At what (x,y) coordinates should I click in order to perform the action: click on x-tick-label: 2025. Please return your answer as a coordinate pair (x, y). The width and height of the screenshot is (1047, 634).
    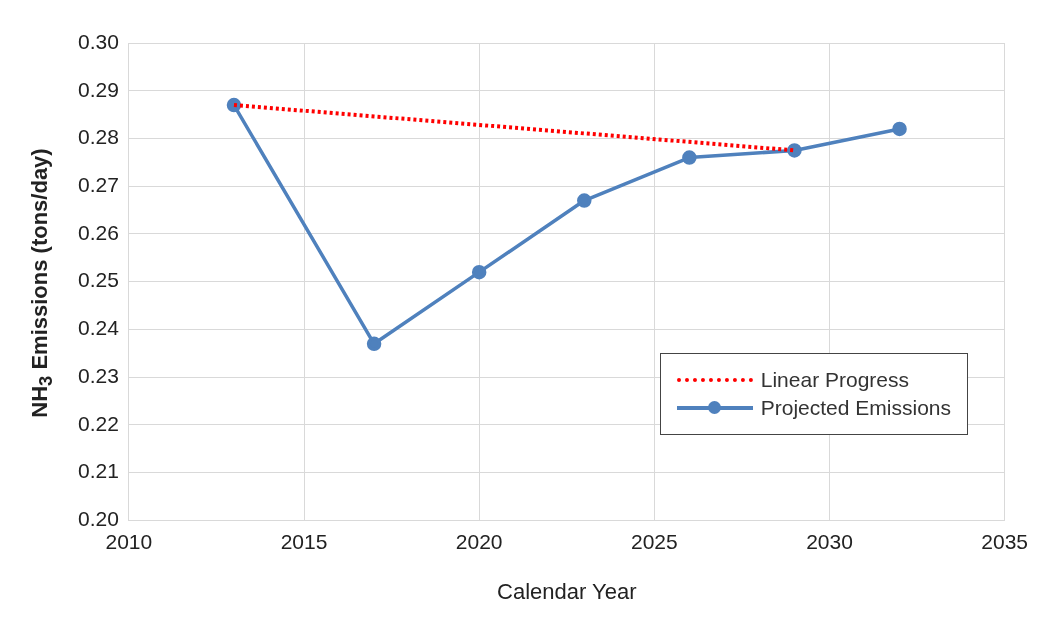
    Looking at the image, I should click on (654, 541).